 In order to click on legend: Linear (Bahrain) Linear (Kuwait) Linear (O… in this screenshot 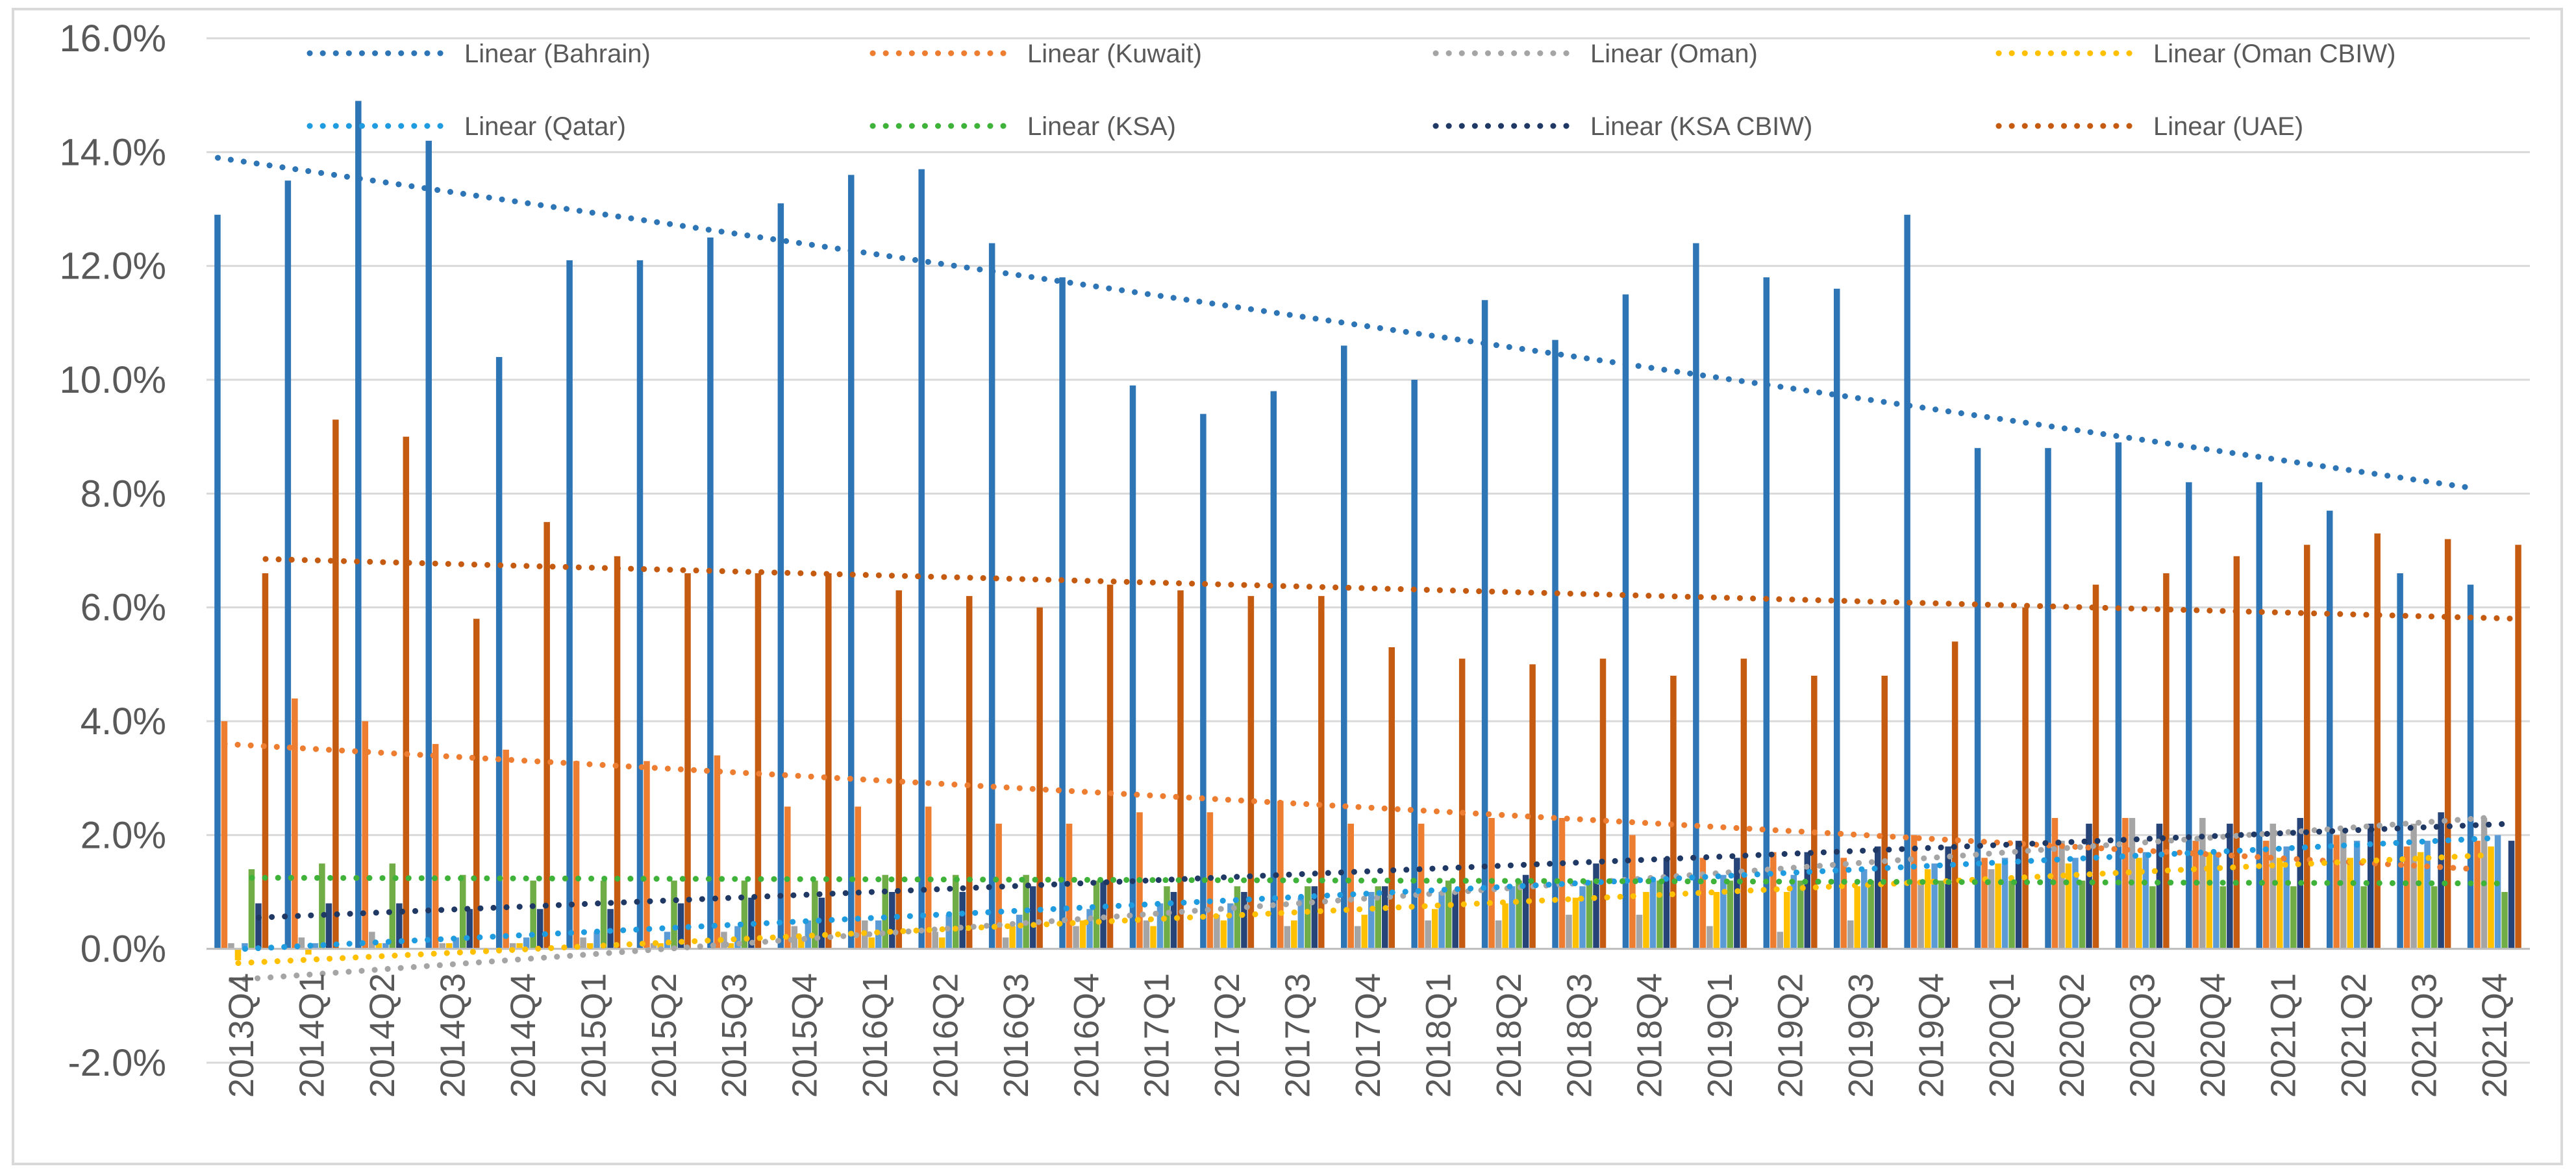, I will do `click(1350, 90)`.